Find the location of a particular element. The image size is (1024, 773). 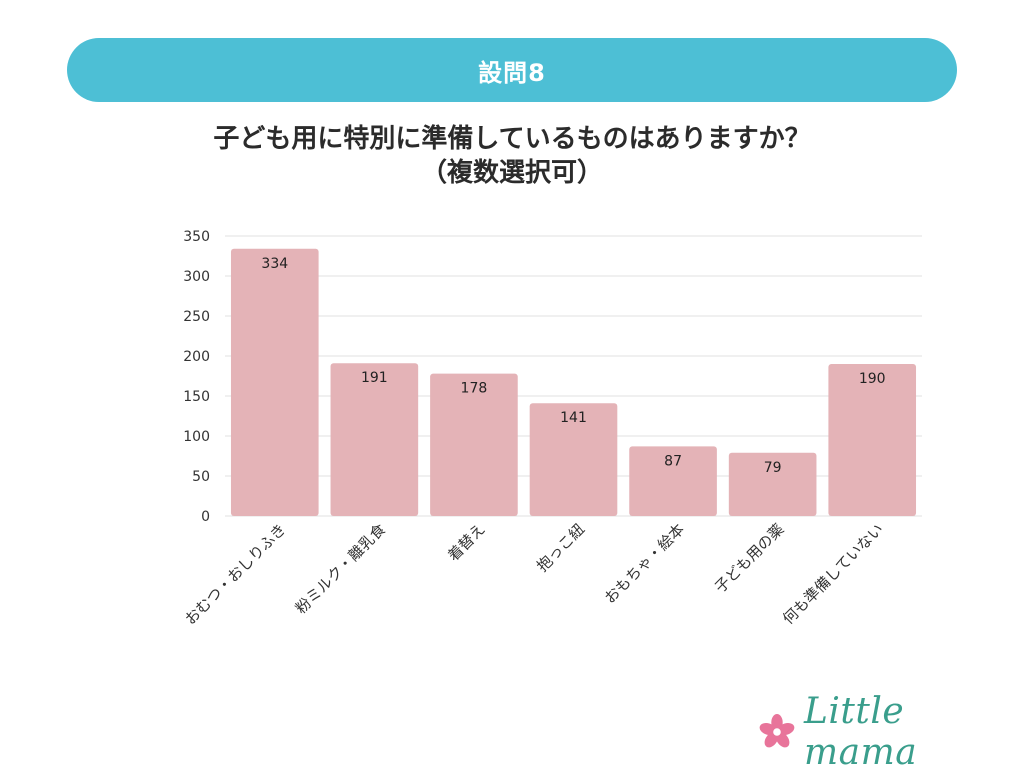

flower-icon is located at coordinates (777, 730).